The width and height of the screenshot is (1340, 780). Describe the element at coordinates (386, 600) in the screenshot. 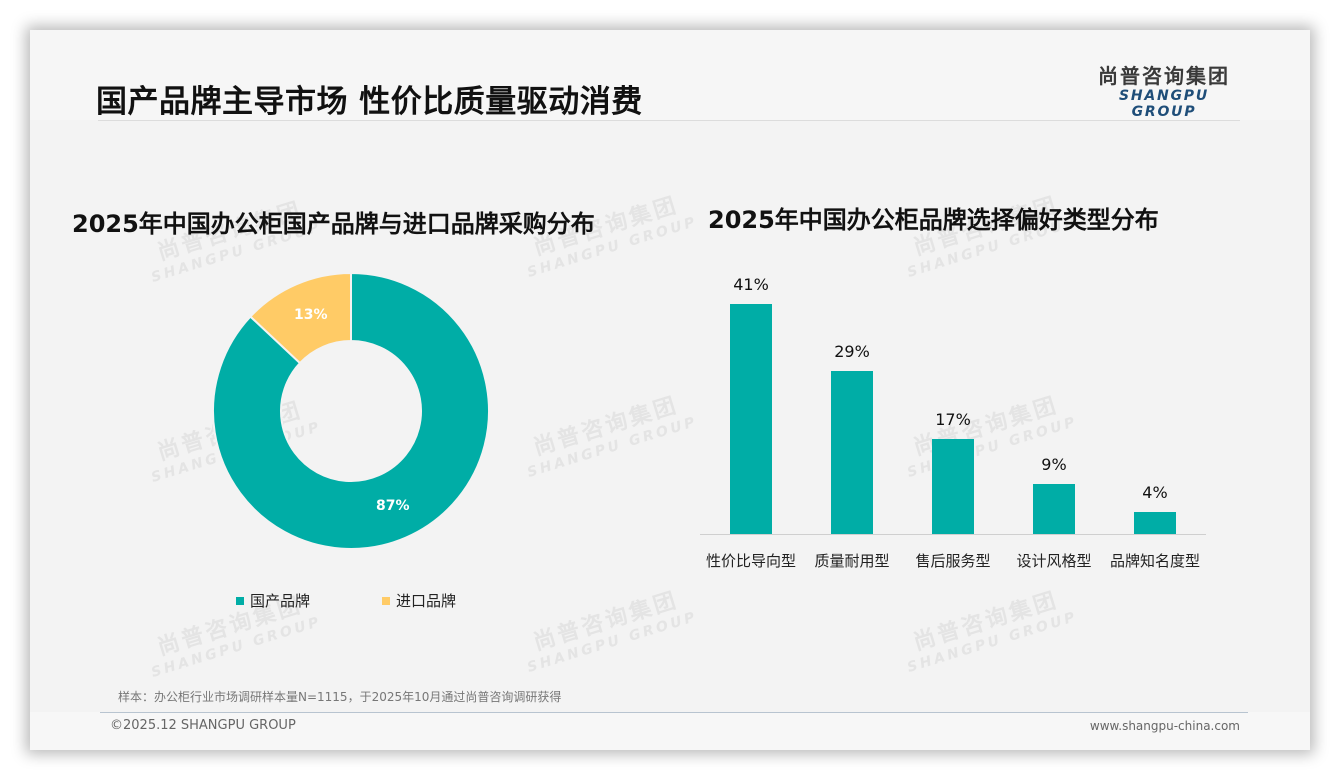

I see `legend-swatch-yellow` at that location.